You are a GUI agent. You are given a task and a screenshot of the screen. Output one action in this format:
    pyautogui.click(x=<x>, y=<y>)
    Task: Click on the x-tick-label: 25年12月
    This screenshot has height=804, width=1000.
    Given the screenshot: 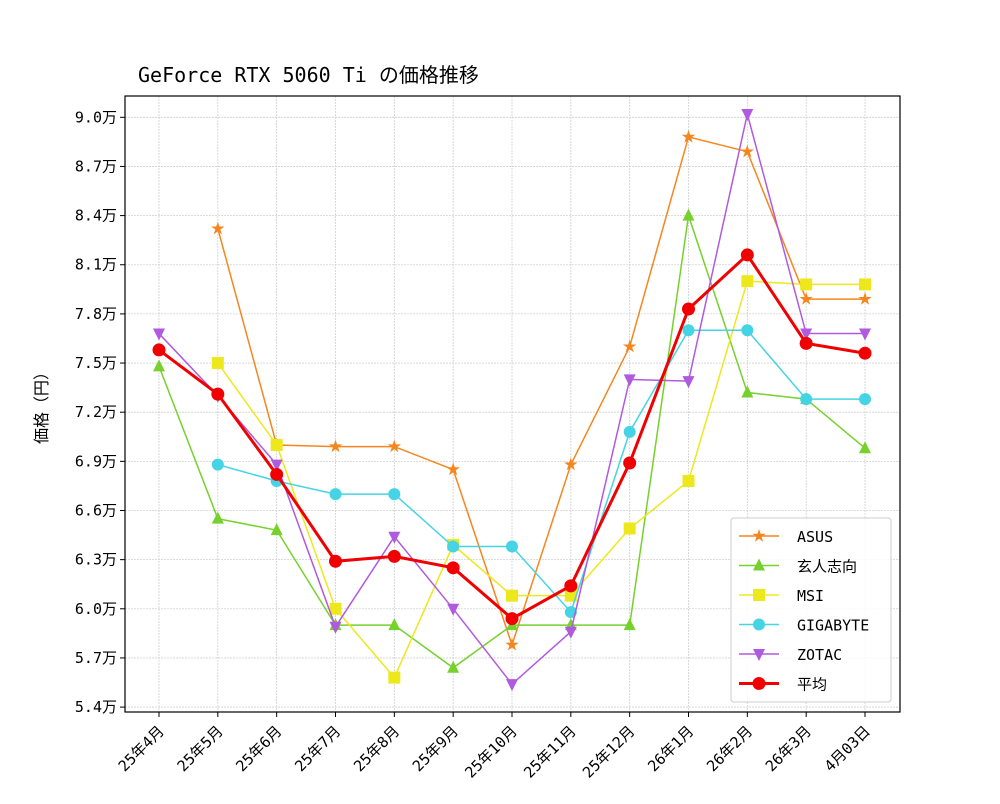 What is the action you would take?
    pyautogui.click(x=608, y=751)
    